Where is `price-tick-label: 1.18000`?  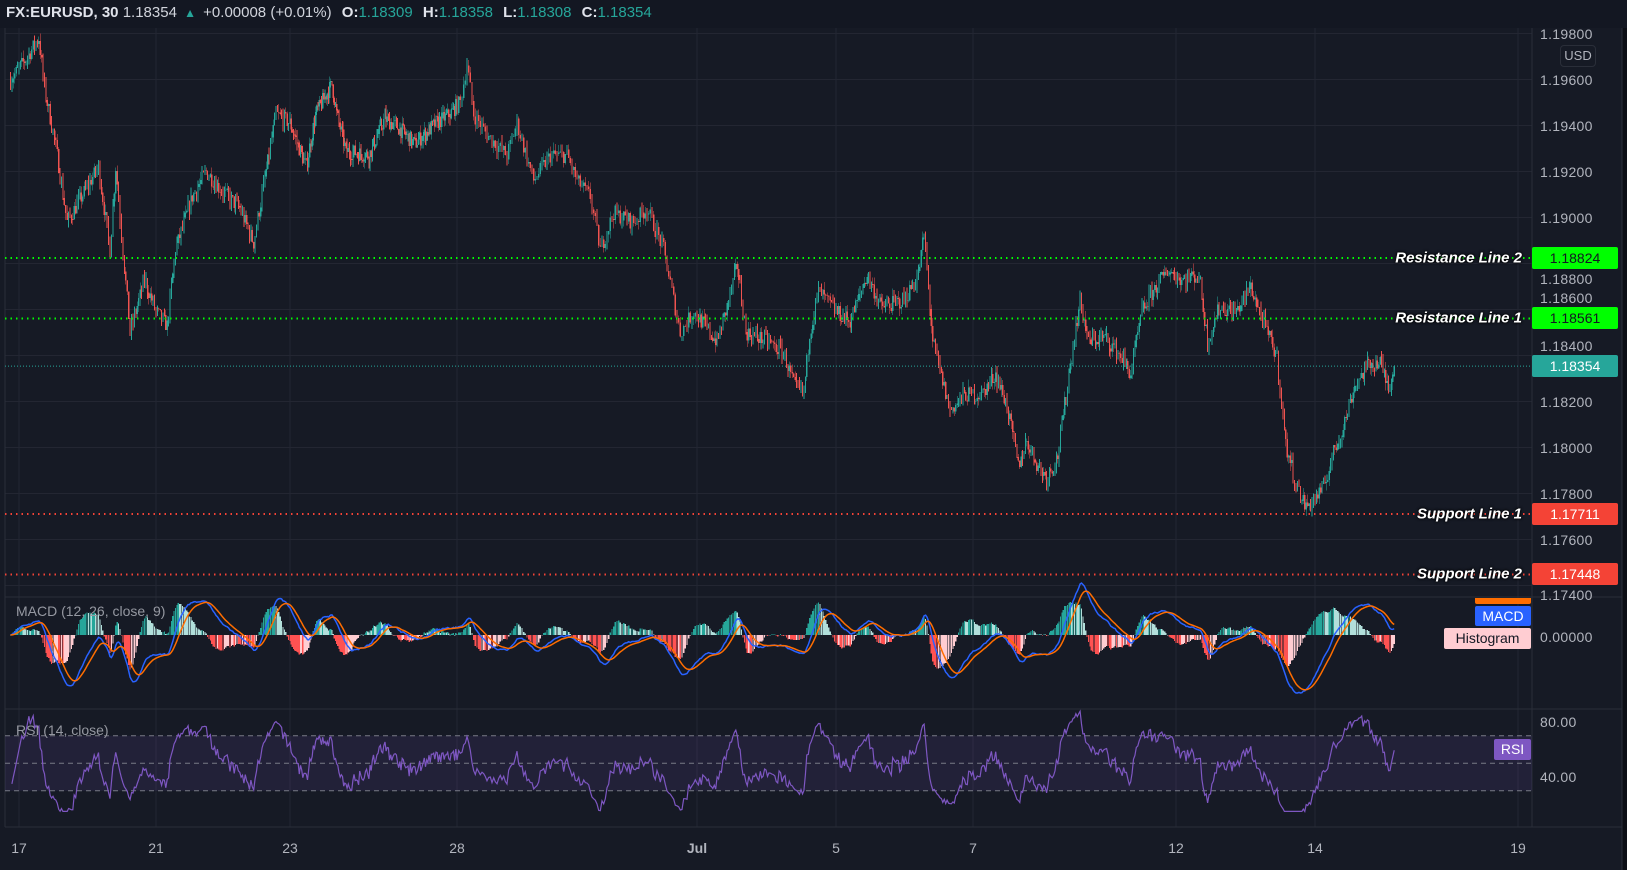 price-tick-label: 1.18000 is located at coordinates (1566, 447).